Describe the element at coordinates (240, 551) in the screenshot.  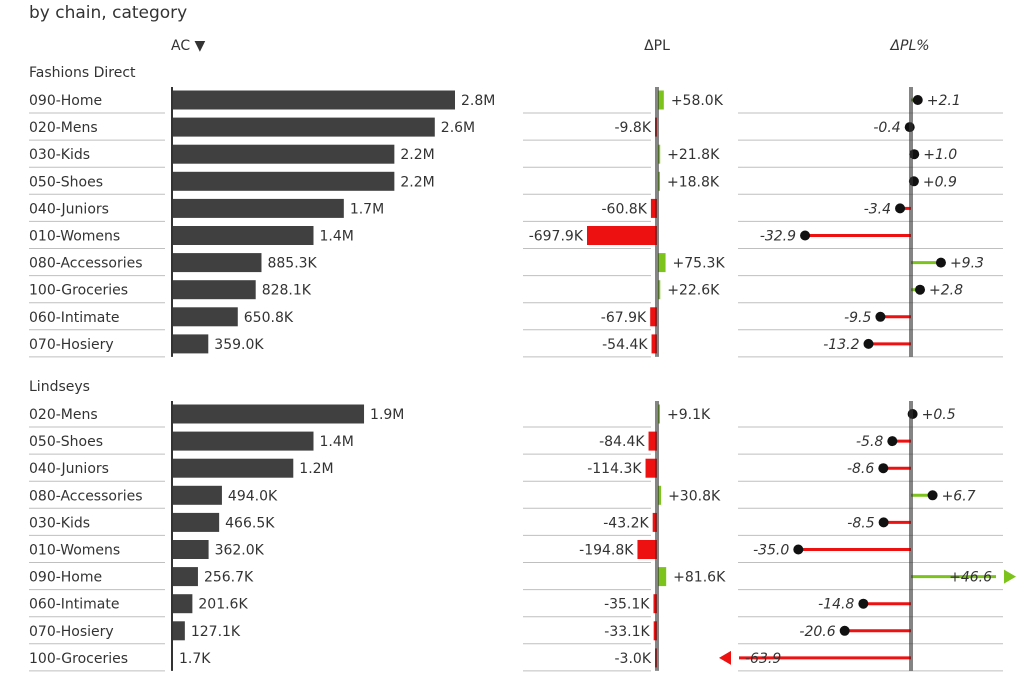
I see `ac-data-label: 362.0K` at that location.